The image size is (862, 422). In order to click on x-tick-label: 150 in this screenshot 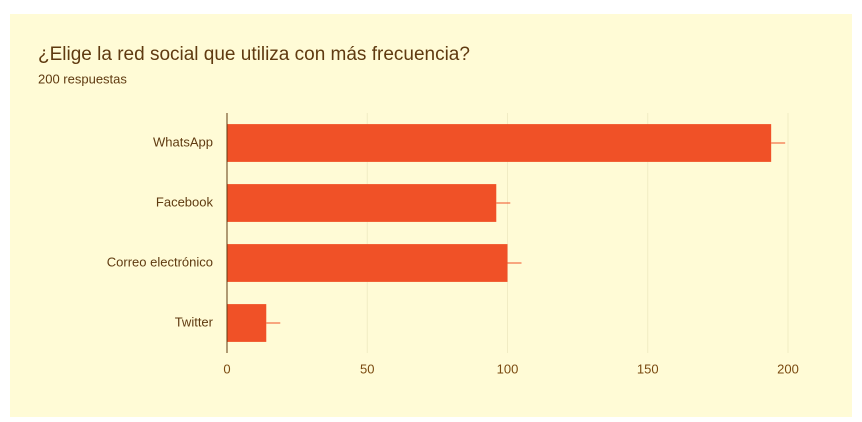, I will do `click(648, 368)`.